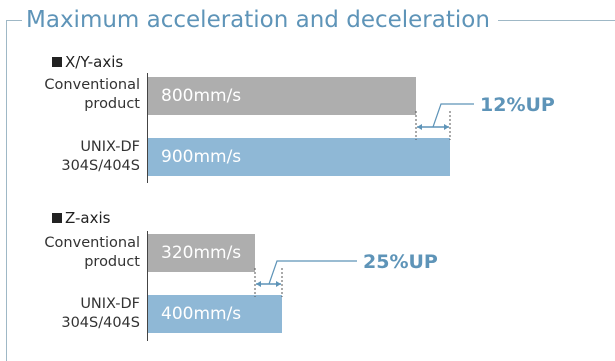  What do you see at coordinates (282, 96) in the screenshot?
I see `bar-conventional-xy` at bounding box center [282, 96].